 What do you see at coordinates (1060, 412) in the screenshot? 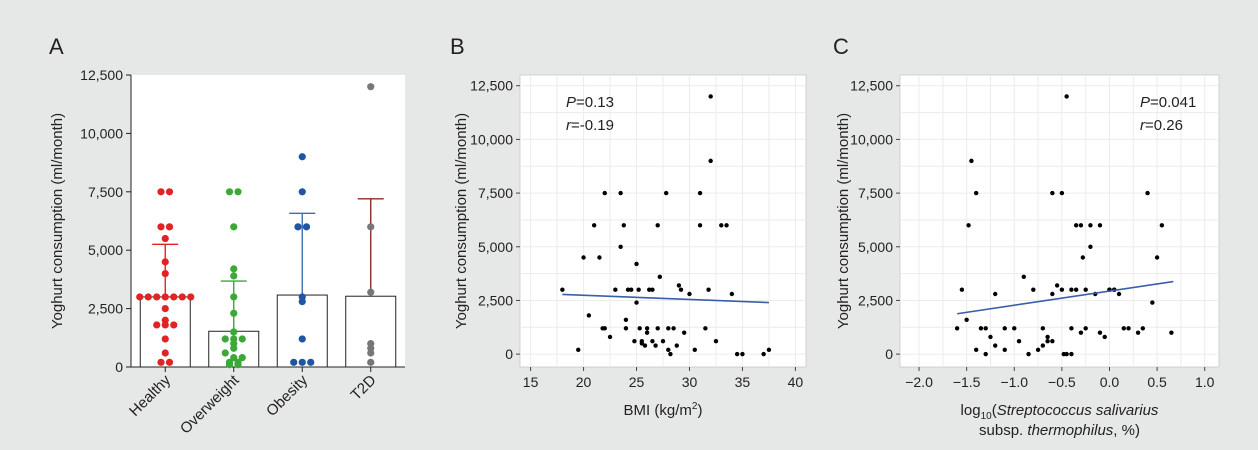
I see `x-axis-label-c-line1: log10(Streptococcus salivarius` at bounding box center [1060, 412].